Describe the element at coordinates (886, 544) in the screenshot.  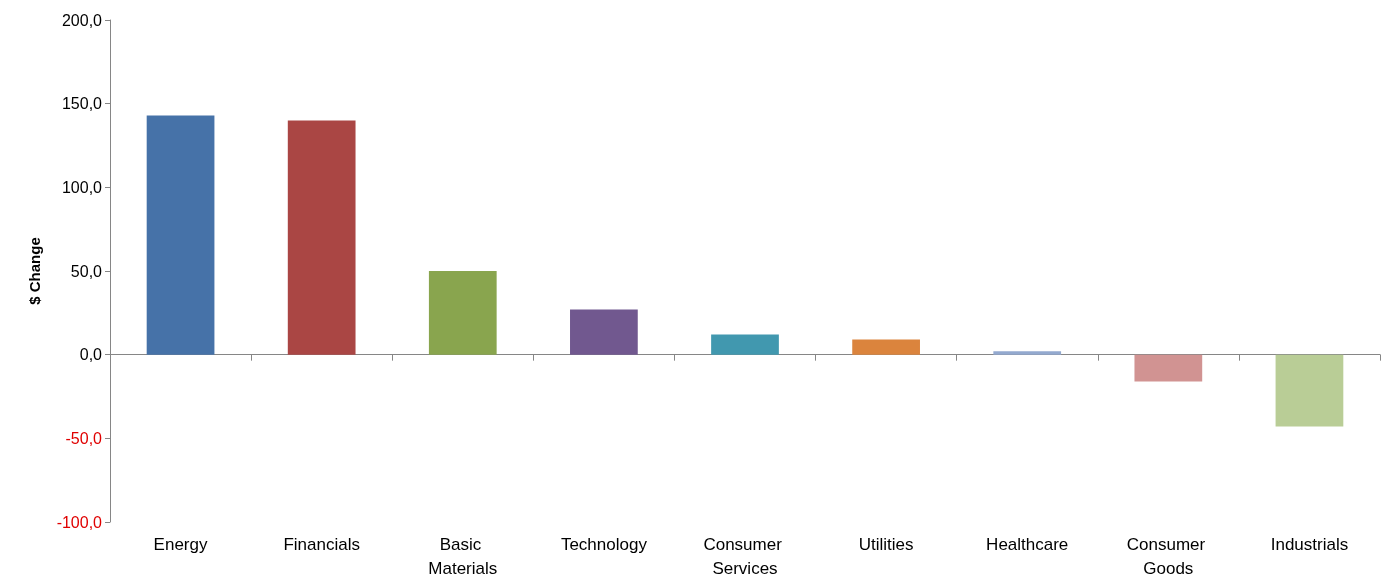
I see `x-tick-label: Utilities` at that location.